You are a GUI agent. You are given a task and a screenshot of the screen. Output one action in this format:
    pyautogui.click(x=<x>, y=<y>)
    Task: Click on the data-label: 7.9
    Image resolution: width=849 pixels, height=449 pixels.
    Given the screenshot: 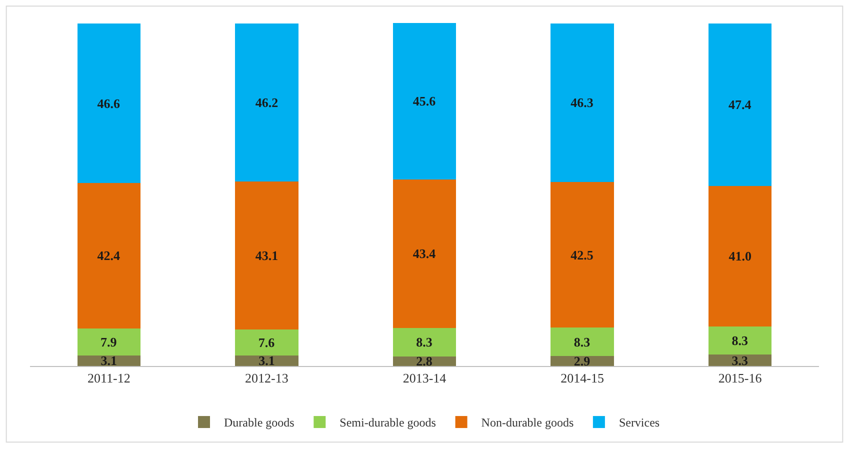 What is the action you would take?
    pyautogui.click(x=109, y=342)
    